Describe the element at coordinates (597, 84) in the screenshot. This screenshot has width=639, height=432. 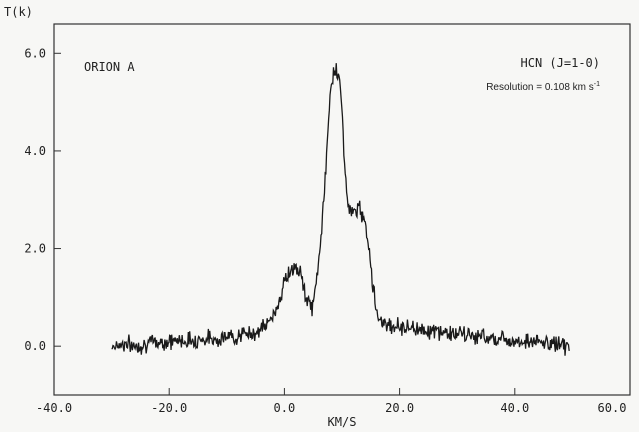
I see `resolution-superscript: -1` at that location.